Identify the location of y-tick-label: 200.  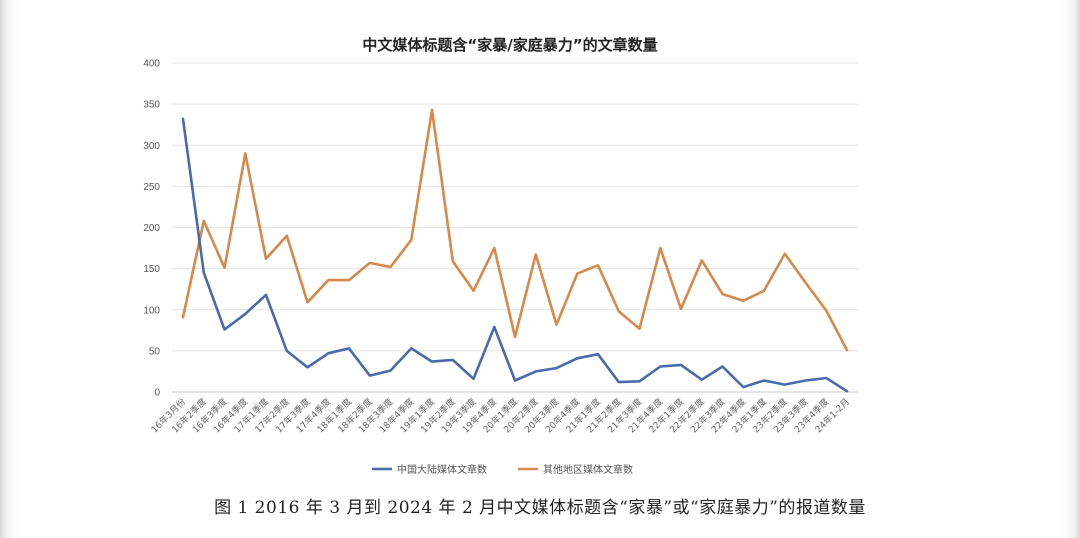
(151, 228).